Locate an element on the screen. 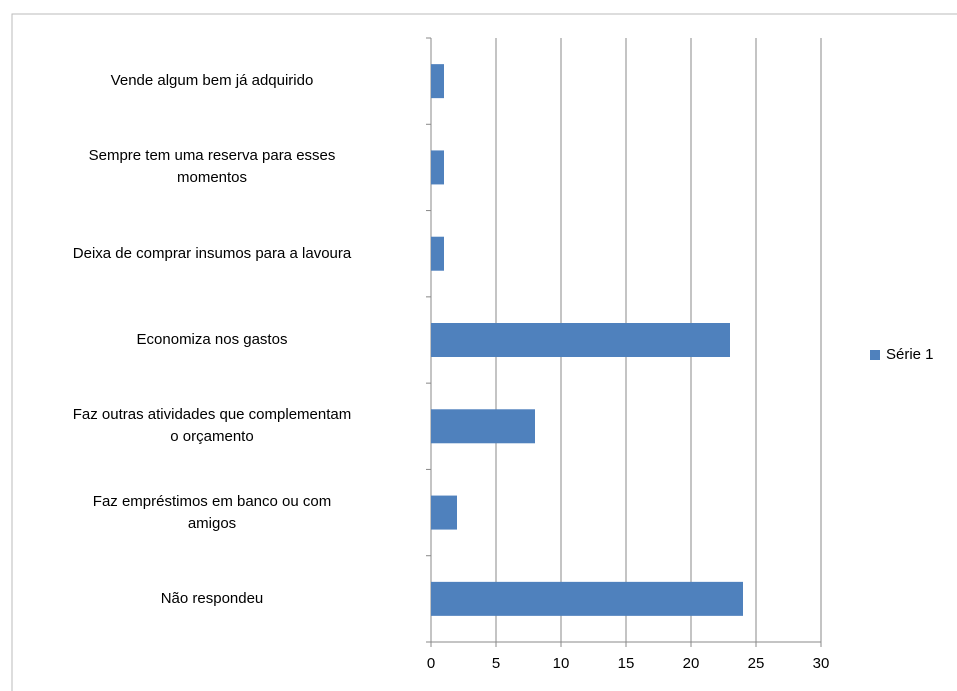 The image size is (957, 691). x-tick-label: 0 is located at coordinates (431, 663).